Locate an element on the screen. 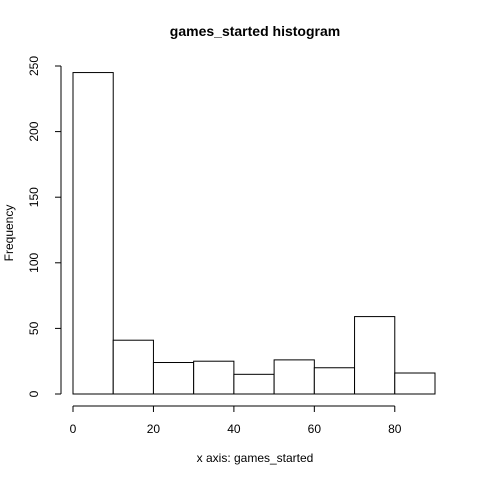 The height and width of the screenshot is (480, 480). y-tick-label: 100 is located at coordinates (34, 262).